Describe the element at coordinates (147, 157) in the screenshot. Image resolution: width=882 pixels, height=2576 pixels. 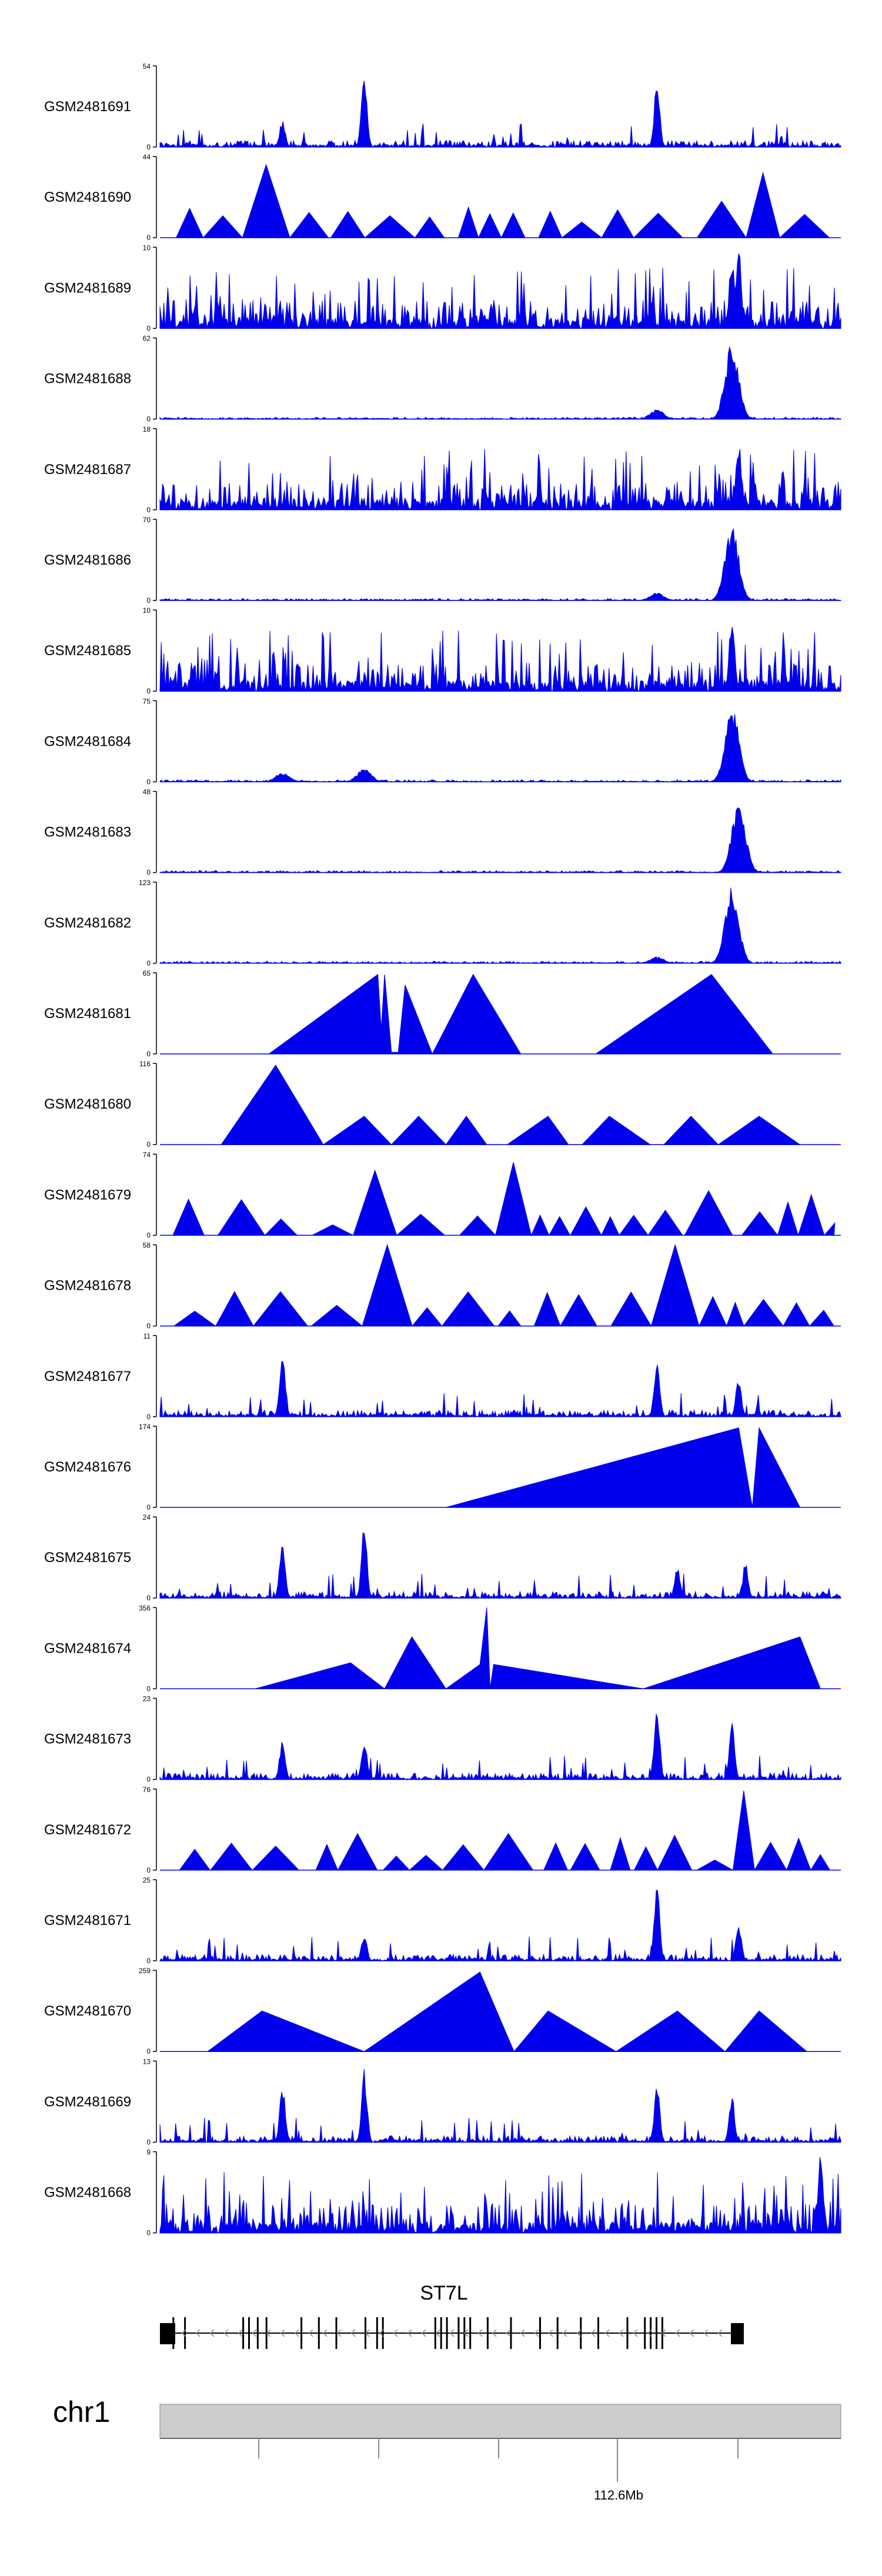
I see `y-max-label: 44` at that location.